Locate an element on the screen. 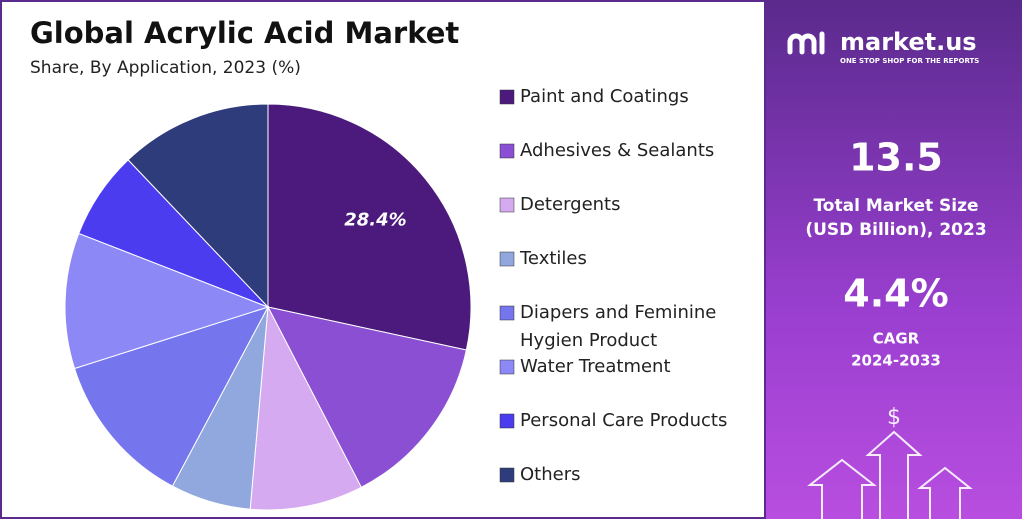 The image size is (1022, 519). logo is located at coordinates (806, 43).